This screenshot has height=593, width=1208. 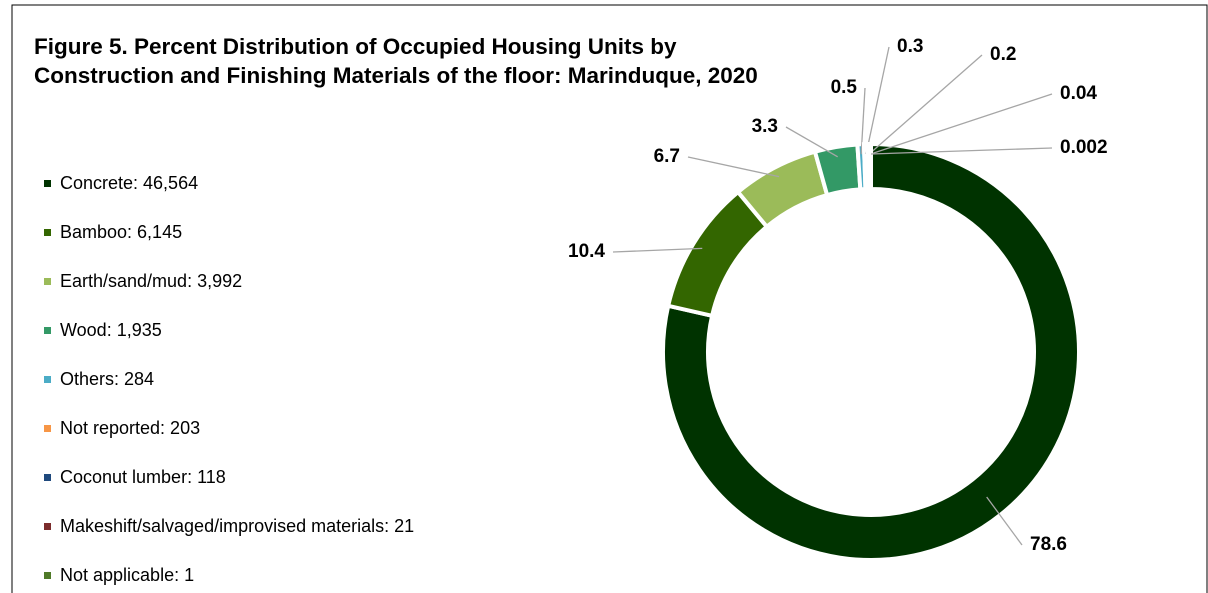 What do you see at coordinates (1003, 54) in the screenshot?
I see `data-label: 0.2` at bounding box center [1003, 54].